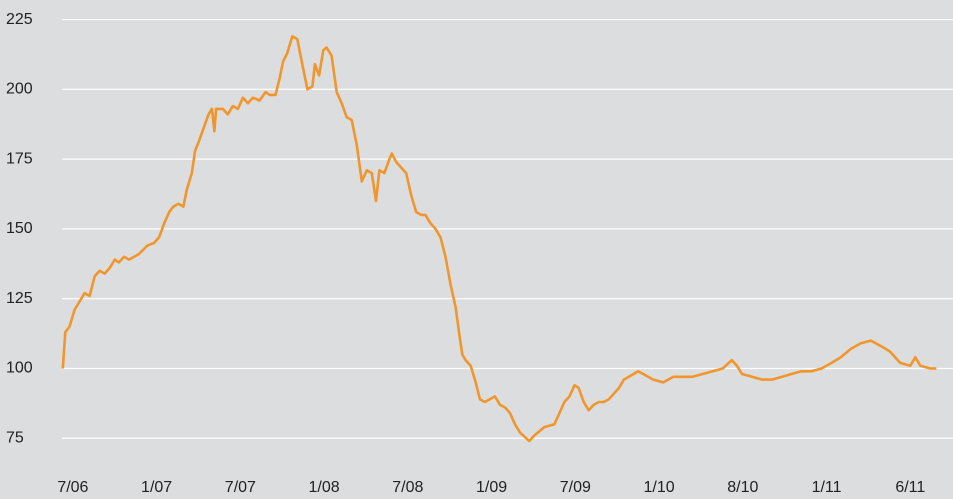  Describe the element at coordinates (15, 437) in the screenshot. I see `y-tick-label: 75` at that location.